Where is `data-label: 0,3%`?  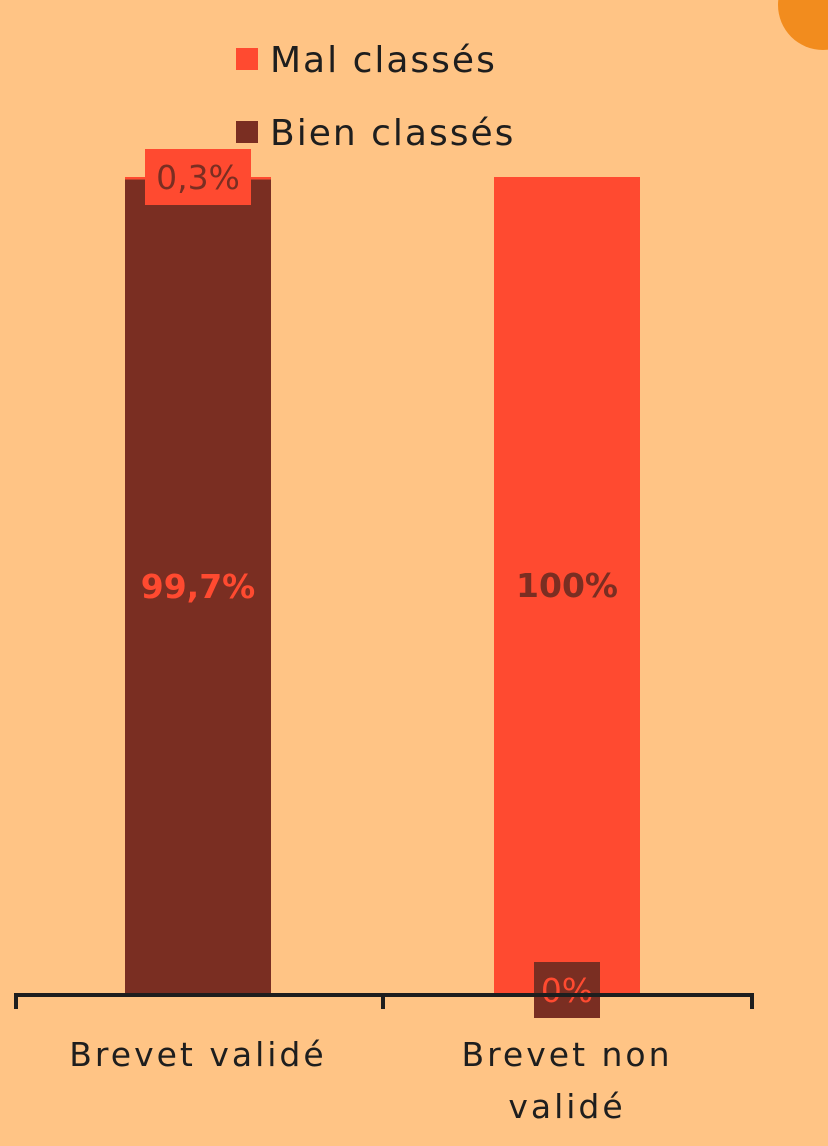 data-label: 0,3% is located at coordinates (198, 177).